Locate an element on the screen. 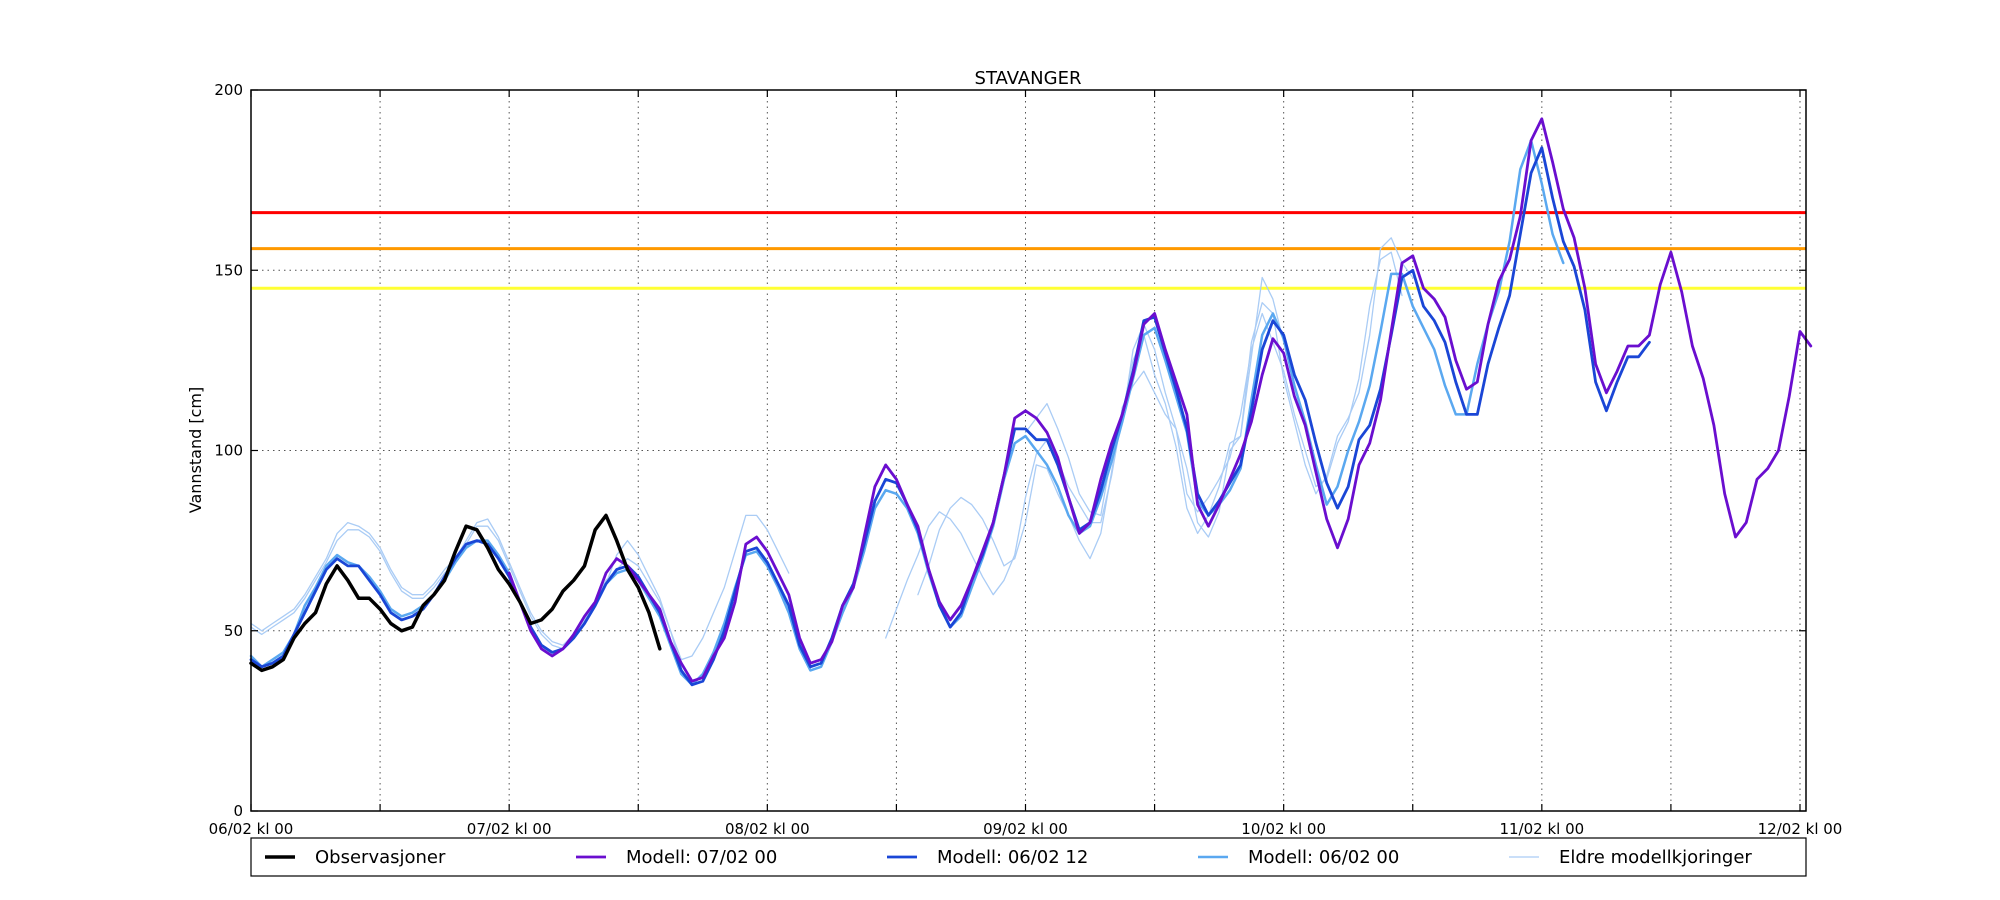 This screenshot has height=900, width=2000. legend-label: Eldre modellkjoringer is located at coordinates (1655, 857).